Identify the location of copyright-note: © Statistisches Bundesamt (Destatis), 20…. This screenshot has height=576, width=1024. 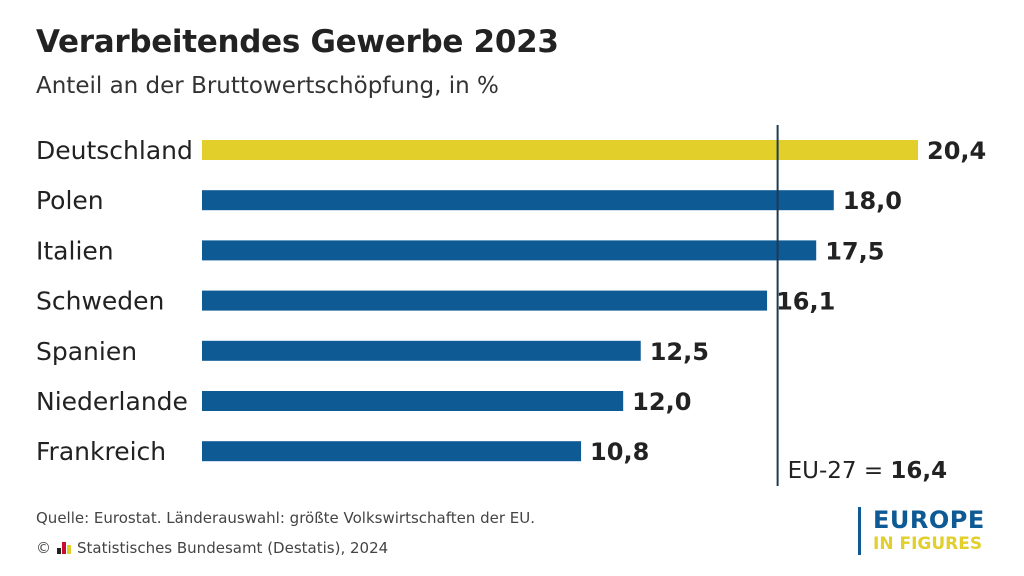
(212, 548).